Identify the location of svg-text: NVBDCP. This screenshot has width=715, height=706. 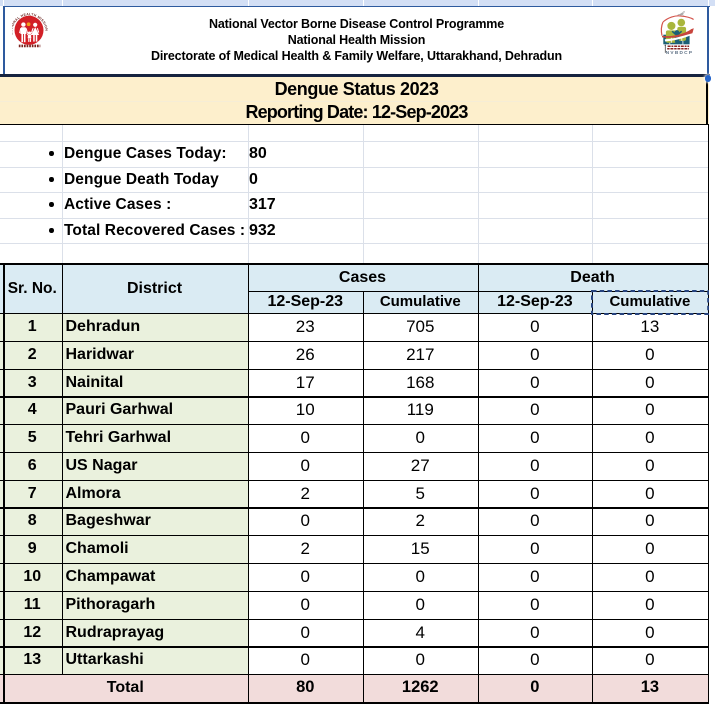
(680, 52).